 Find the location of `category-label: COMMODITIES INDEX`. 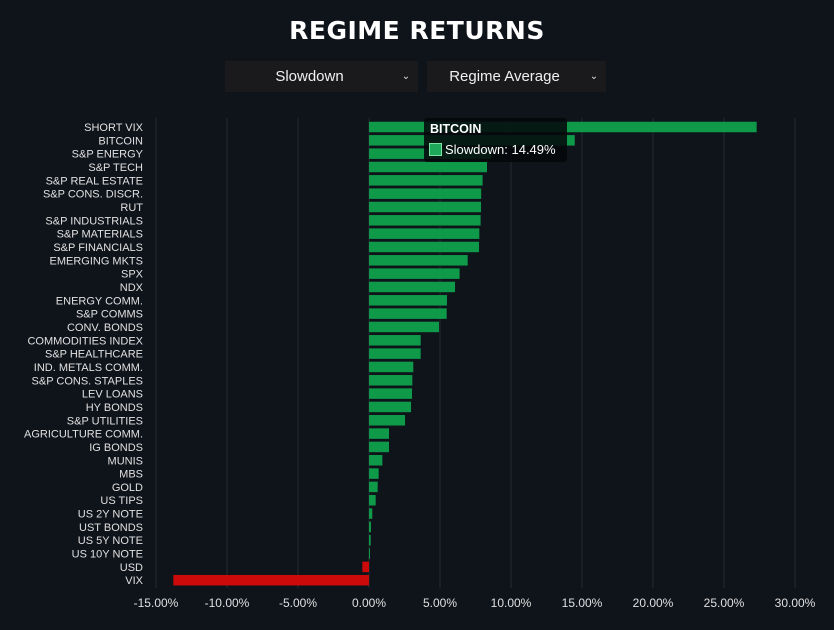

category-label: COMMODITIES INDEX is located at coordinates (85, 341).